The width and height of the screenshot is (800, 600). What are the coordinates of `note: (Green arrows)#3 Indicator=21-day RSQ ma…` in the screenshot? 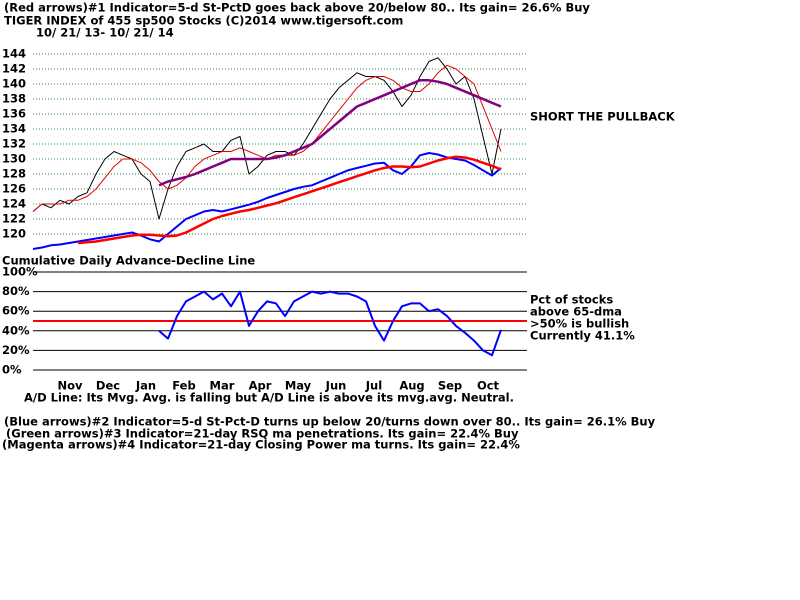 It's located at (262, 434).